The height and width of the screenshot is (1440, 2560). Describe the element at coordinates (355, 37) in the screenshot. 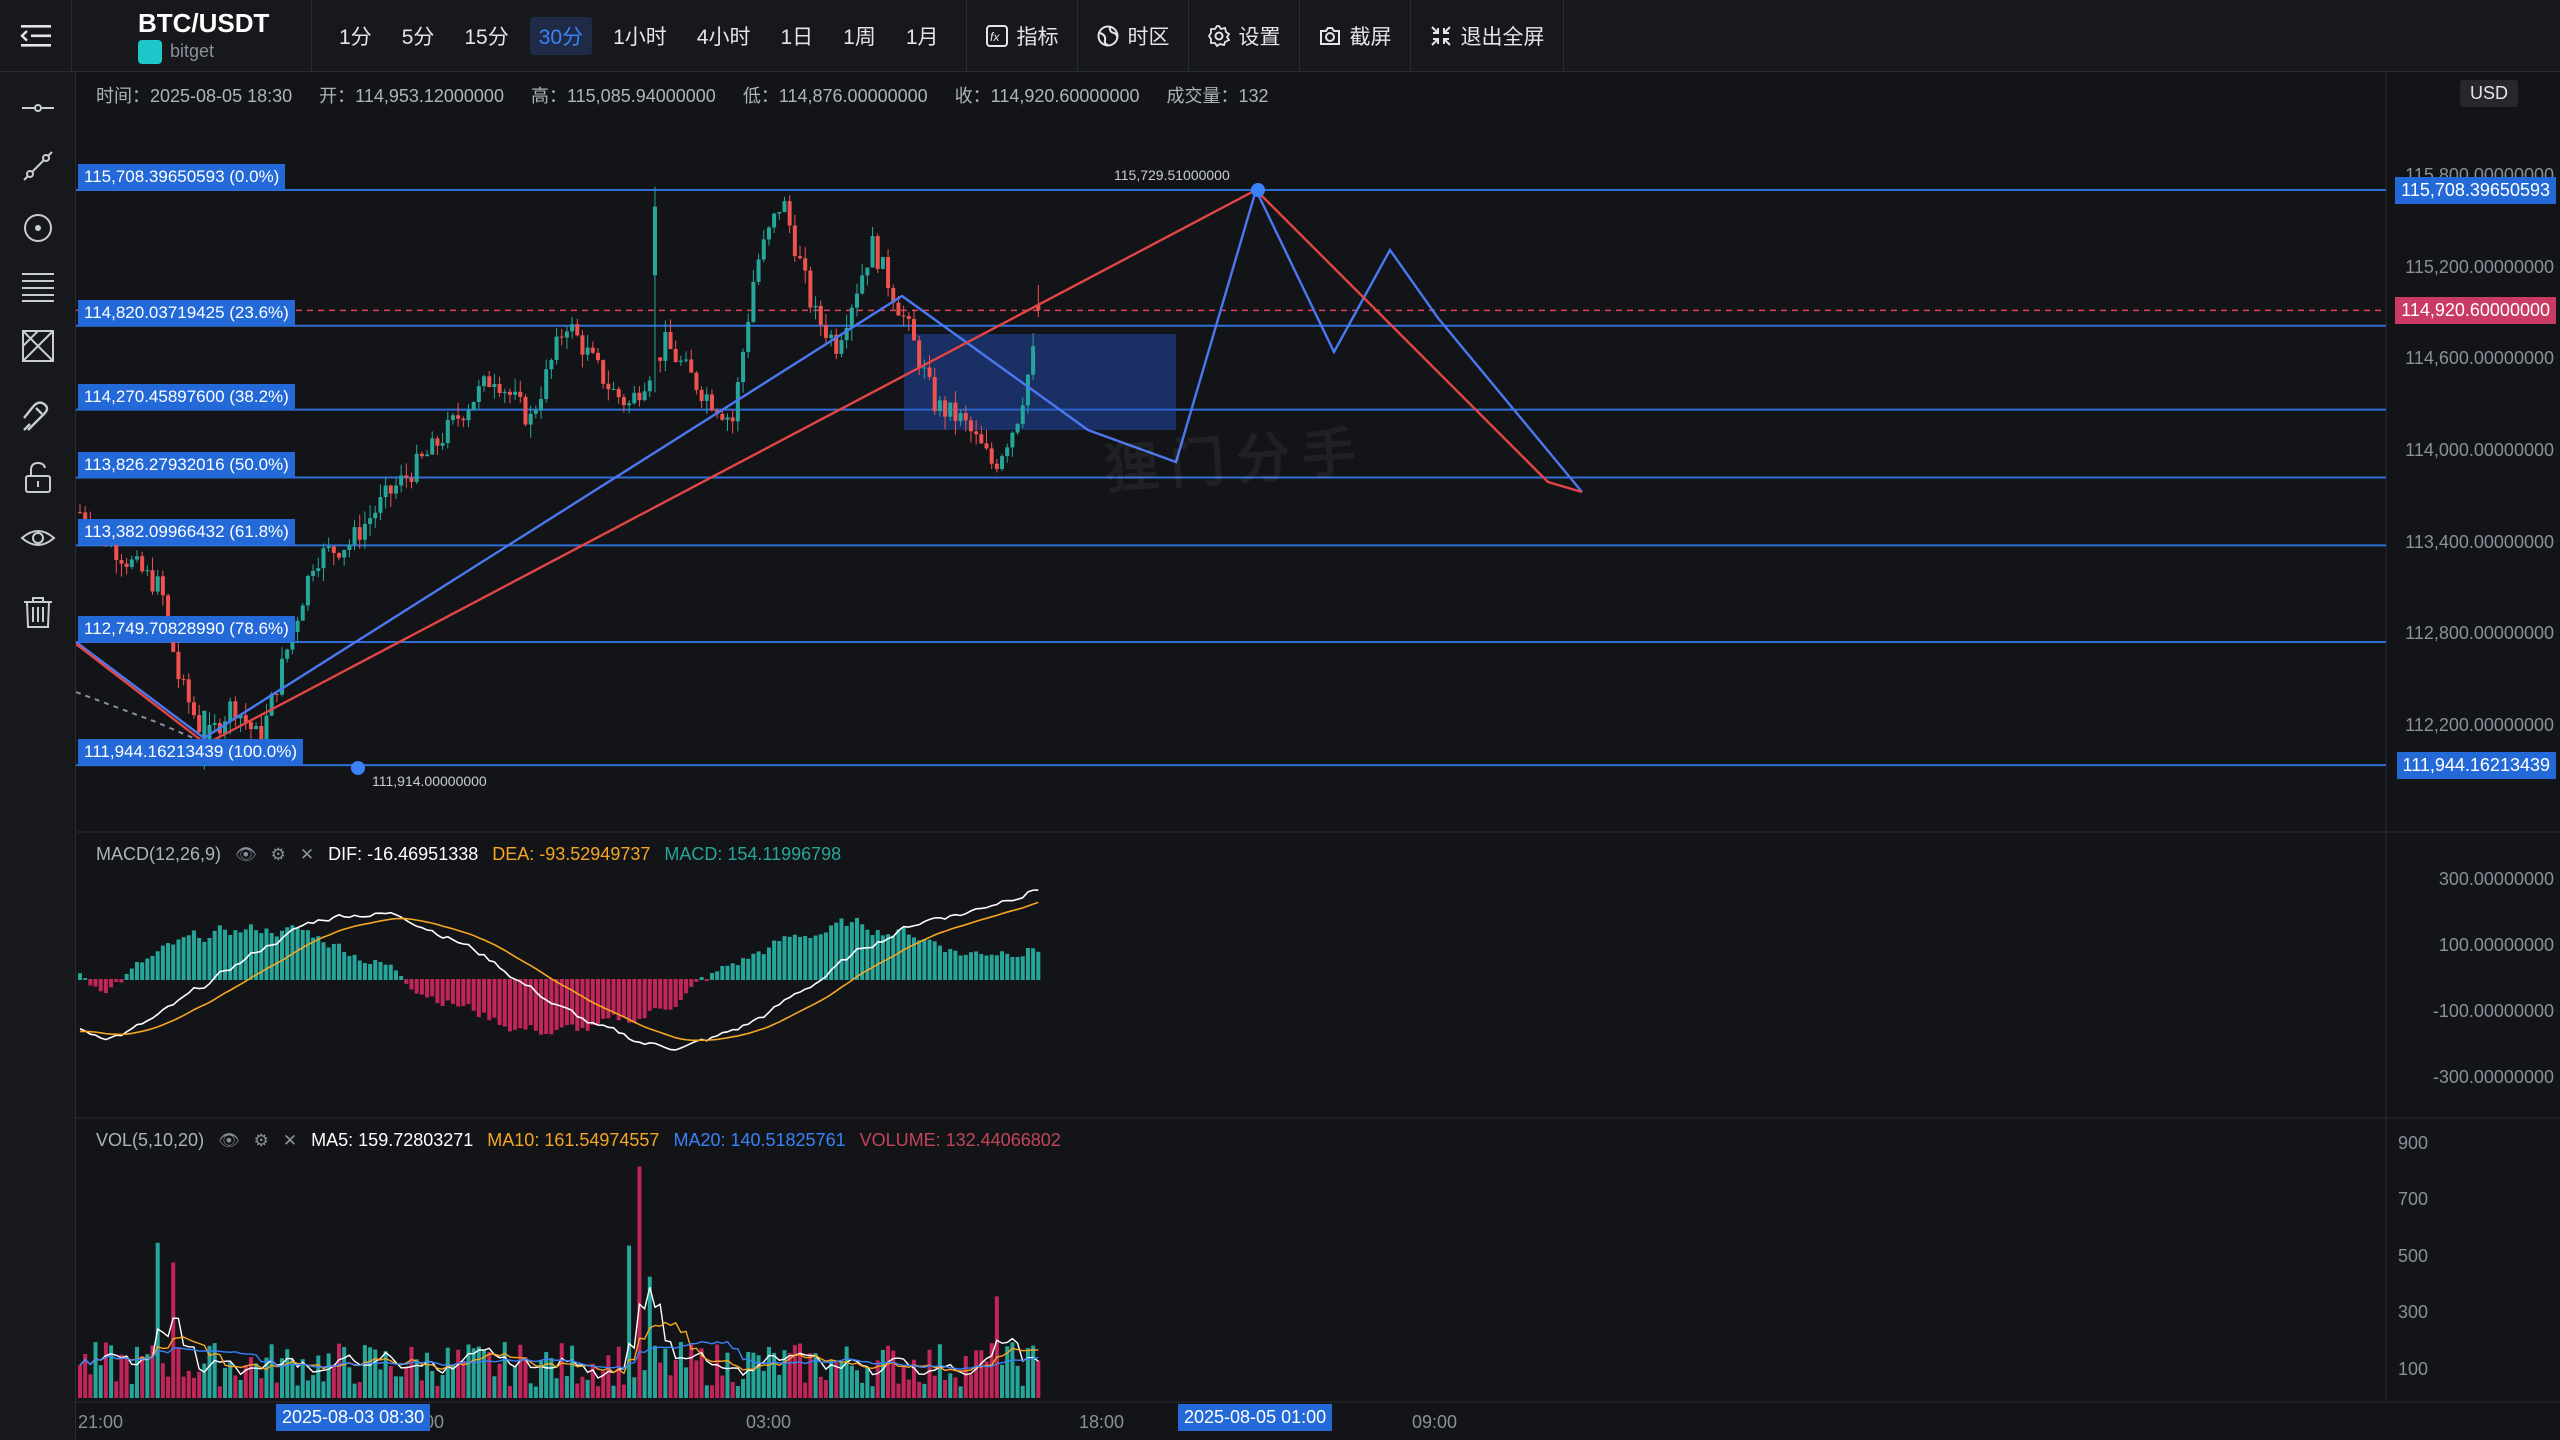

I see `interval-button: 1分` at that location.